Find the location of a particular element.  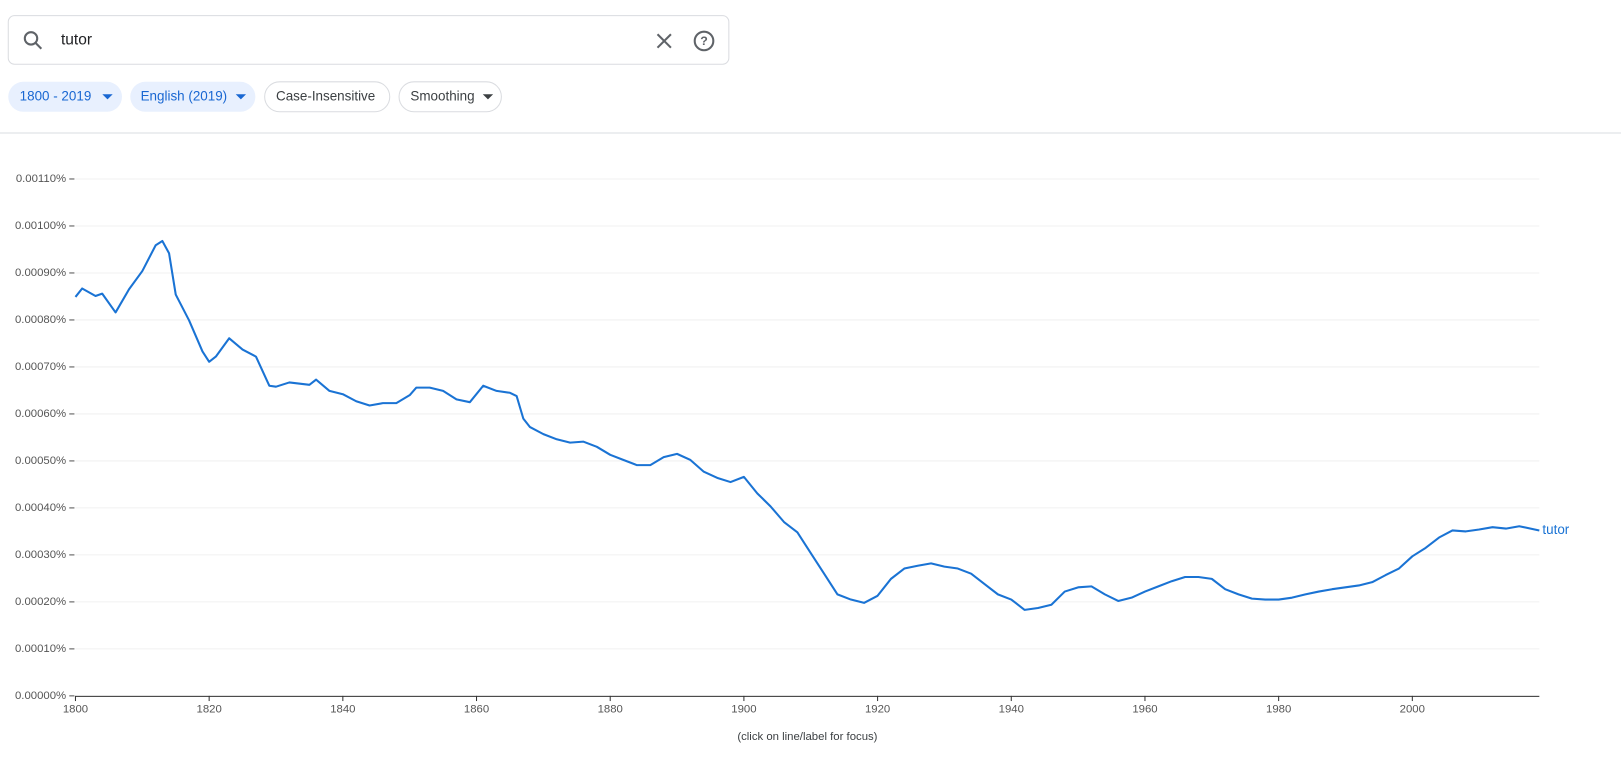

y-tick-label: 0.00080% is located at coordinates (40, 320).